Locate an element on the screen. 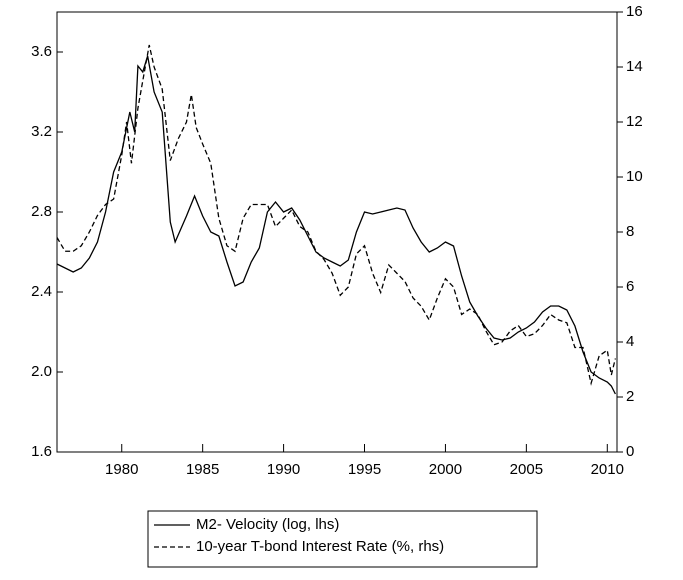 The width and height of the screenshot is (683, 580). y2-tick-label: 16 is located at coordinates (634, 11).